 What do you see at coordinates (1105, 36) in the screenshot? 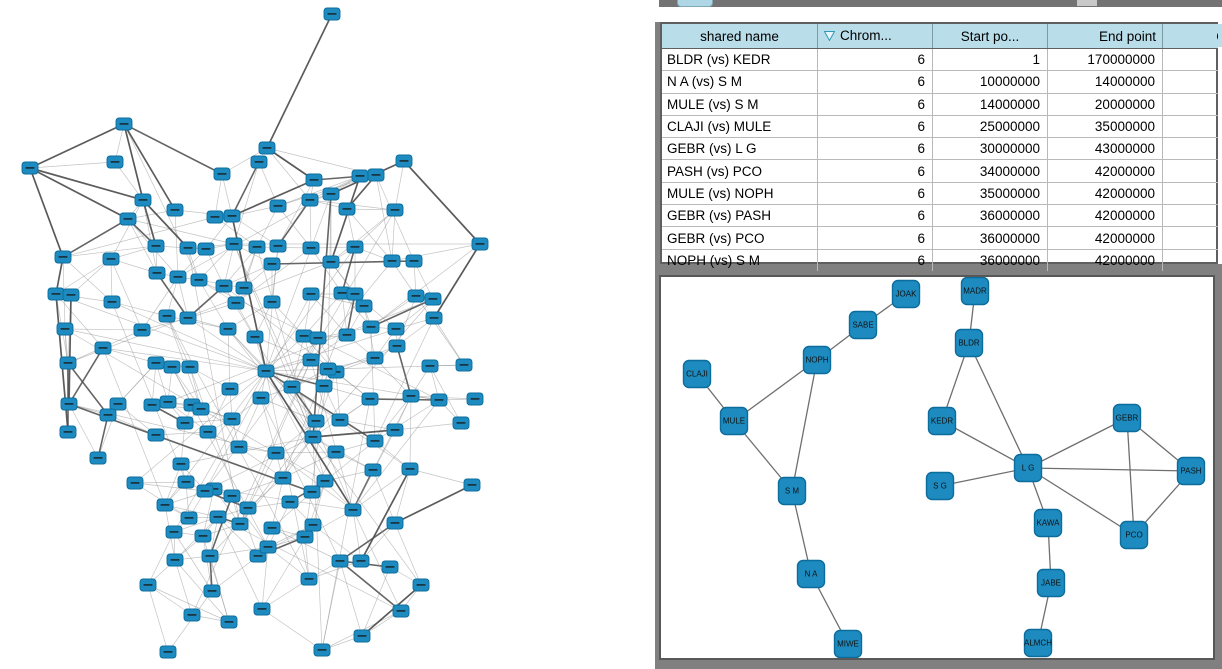
I see `column-header-endpoint: End point` at bounding box center [1105, 36].